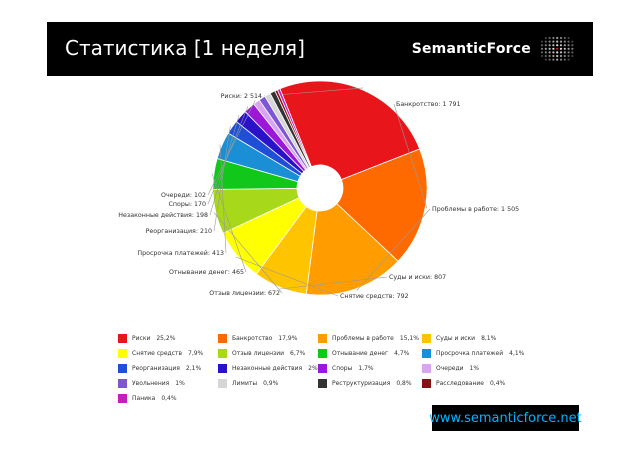 The width and height of the screenshot is (638, 451). I want to click on slice-label: Незаконные действия: 198, so click(163, 215).